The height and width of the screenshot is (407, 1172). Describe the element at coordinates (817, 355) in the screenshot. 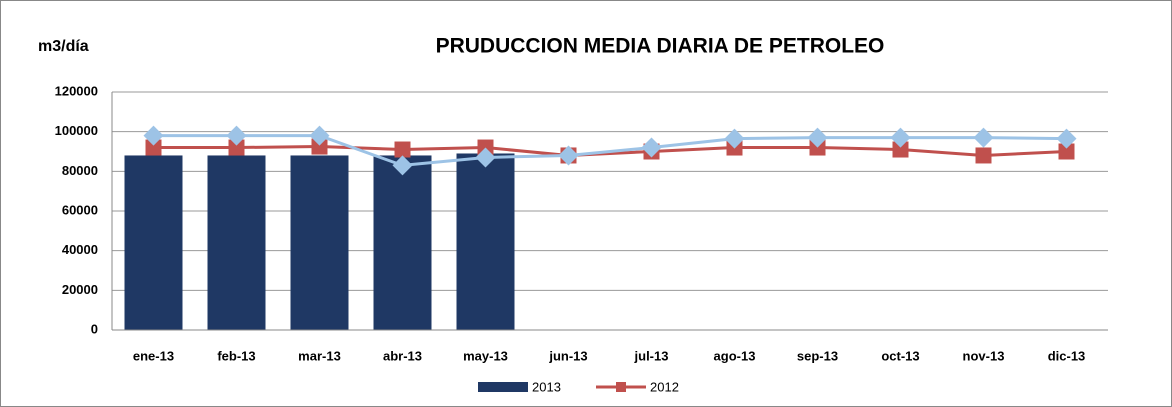

I see `x-tick-label: sep-13` at that location.